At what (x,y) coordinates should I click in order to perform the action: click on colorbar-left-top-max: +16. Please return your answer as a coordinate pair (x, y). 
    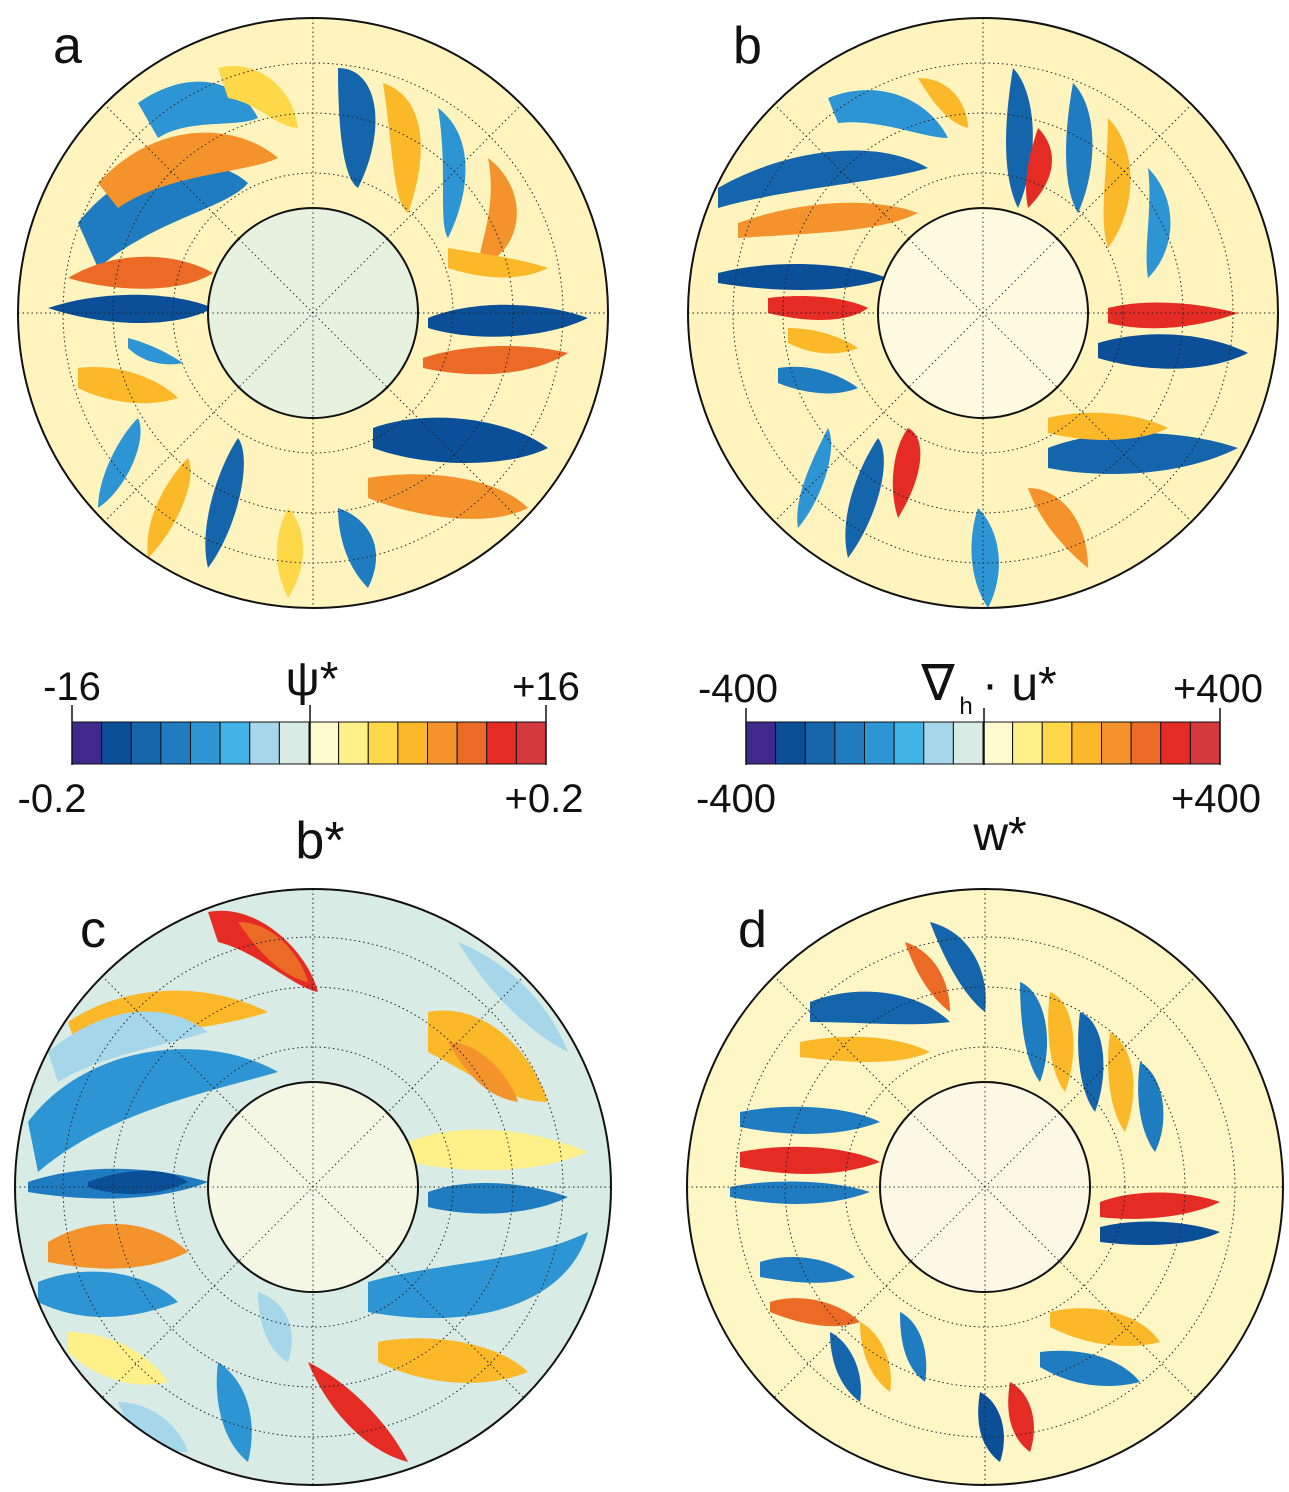
    Looking at the image, I should click on (546, 687).